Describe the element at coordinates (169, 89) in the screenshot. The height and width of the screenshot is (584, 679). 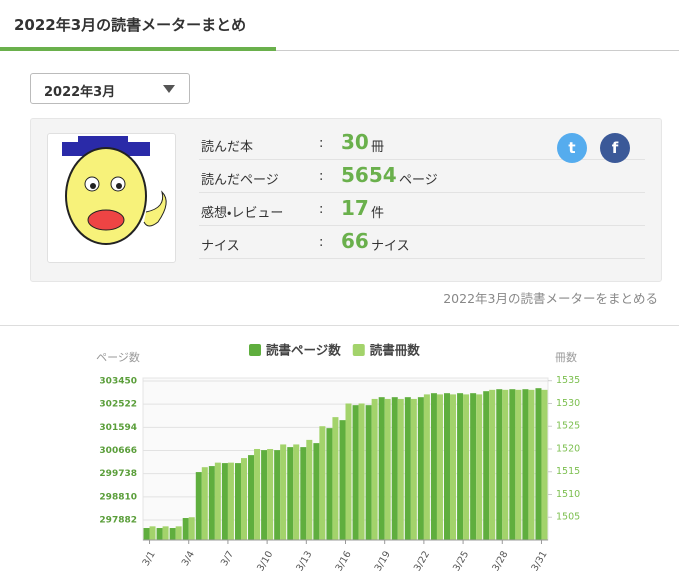
I see `dropdown-arrow` at that location.